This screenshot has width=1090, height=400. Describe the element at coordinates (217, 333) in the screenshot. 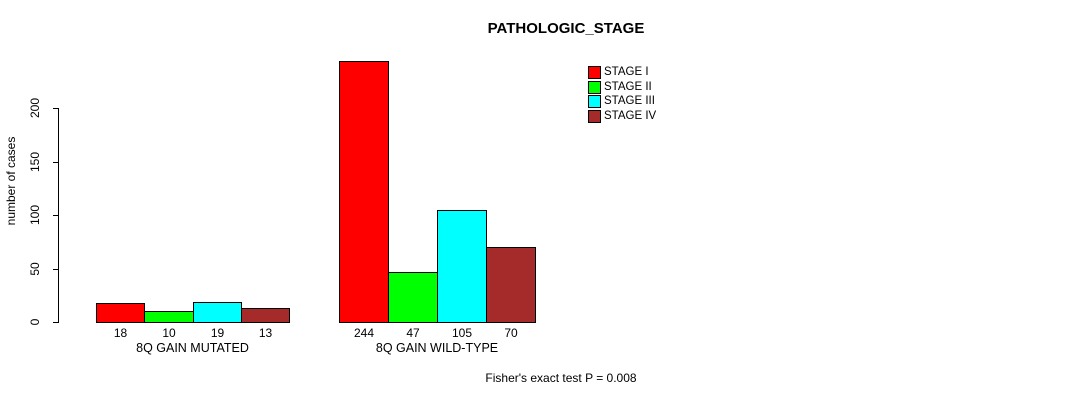

I see `bar-value-label: 19` at that location.